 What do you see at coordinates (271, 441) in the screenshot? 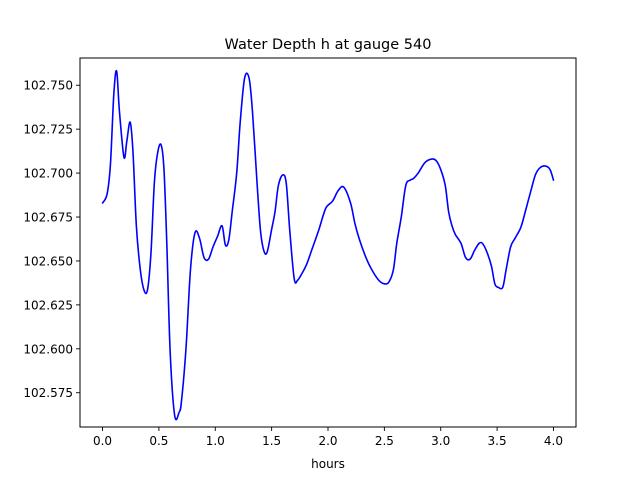
I see `x-tick-label: 1.5` at bounding box center [271, 441].